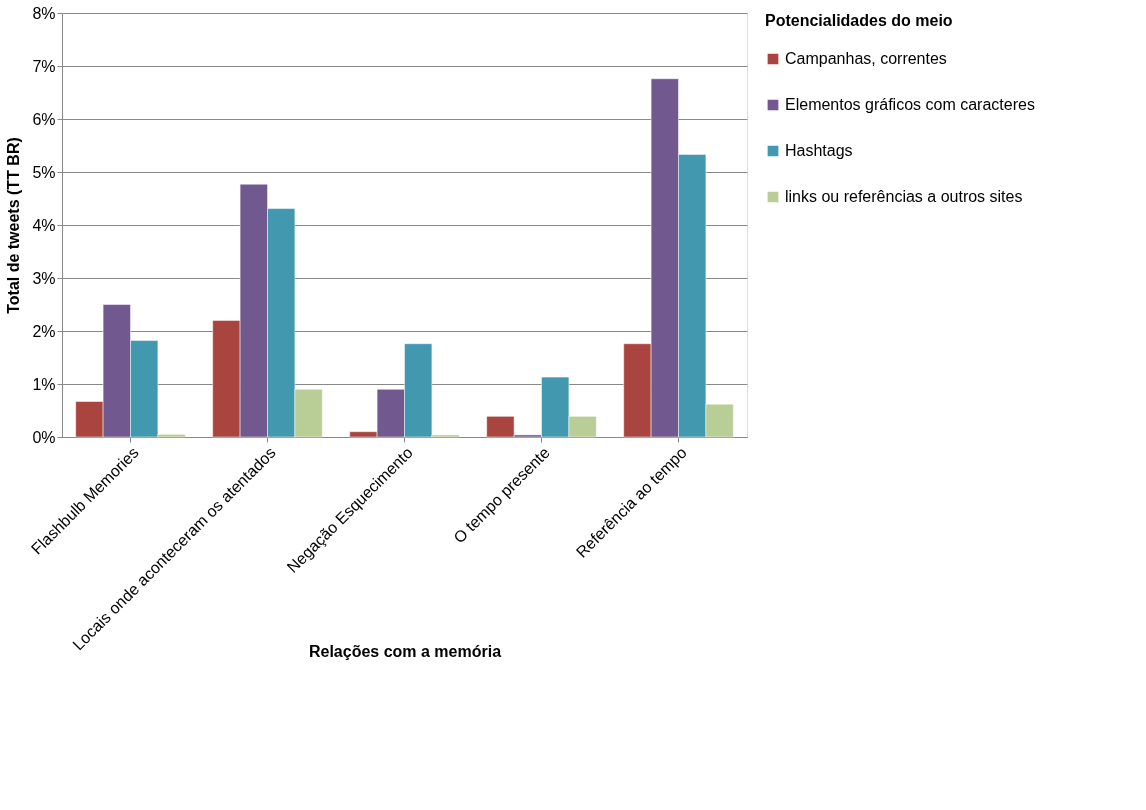  I want to click on y-tick-label: 8%, so click(44, 13).